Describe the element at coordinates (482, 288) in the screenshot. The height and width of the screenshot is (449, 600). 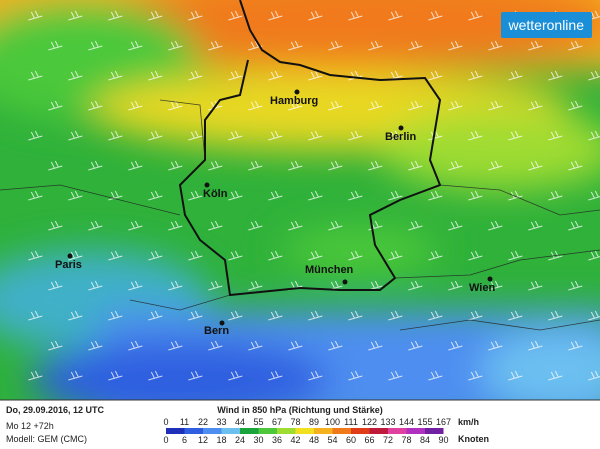
I see `city-label: Wien` at that location.